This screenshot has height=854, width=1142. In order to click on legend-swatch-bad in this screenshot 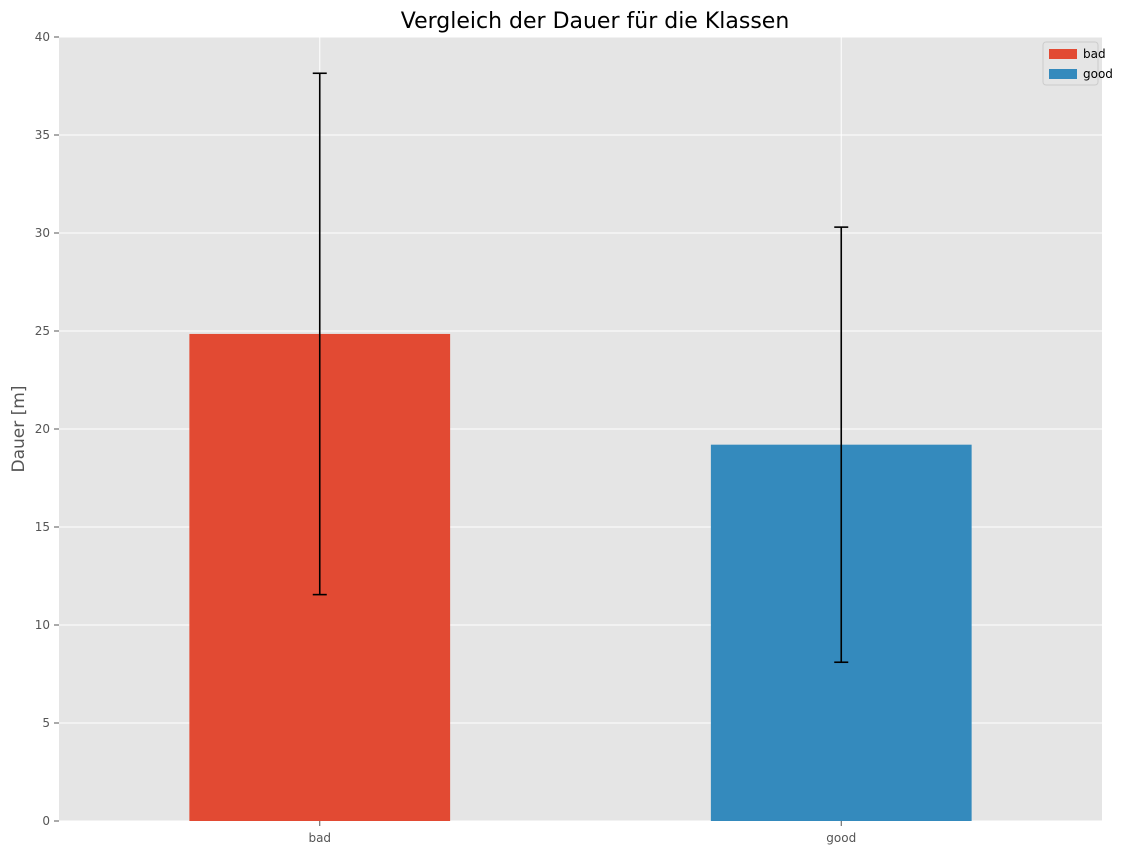, I will do `click(1063, 54)`.